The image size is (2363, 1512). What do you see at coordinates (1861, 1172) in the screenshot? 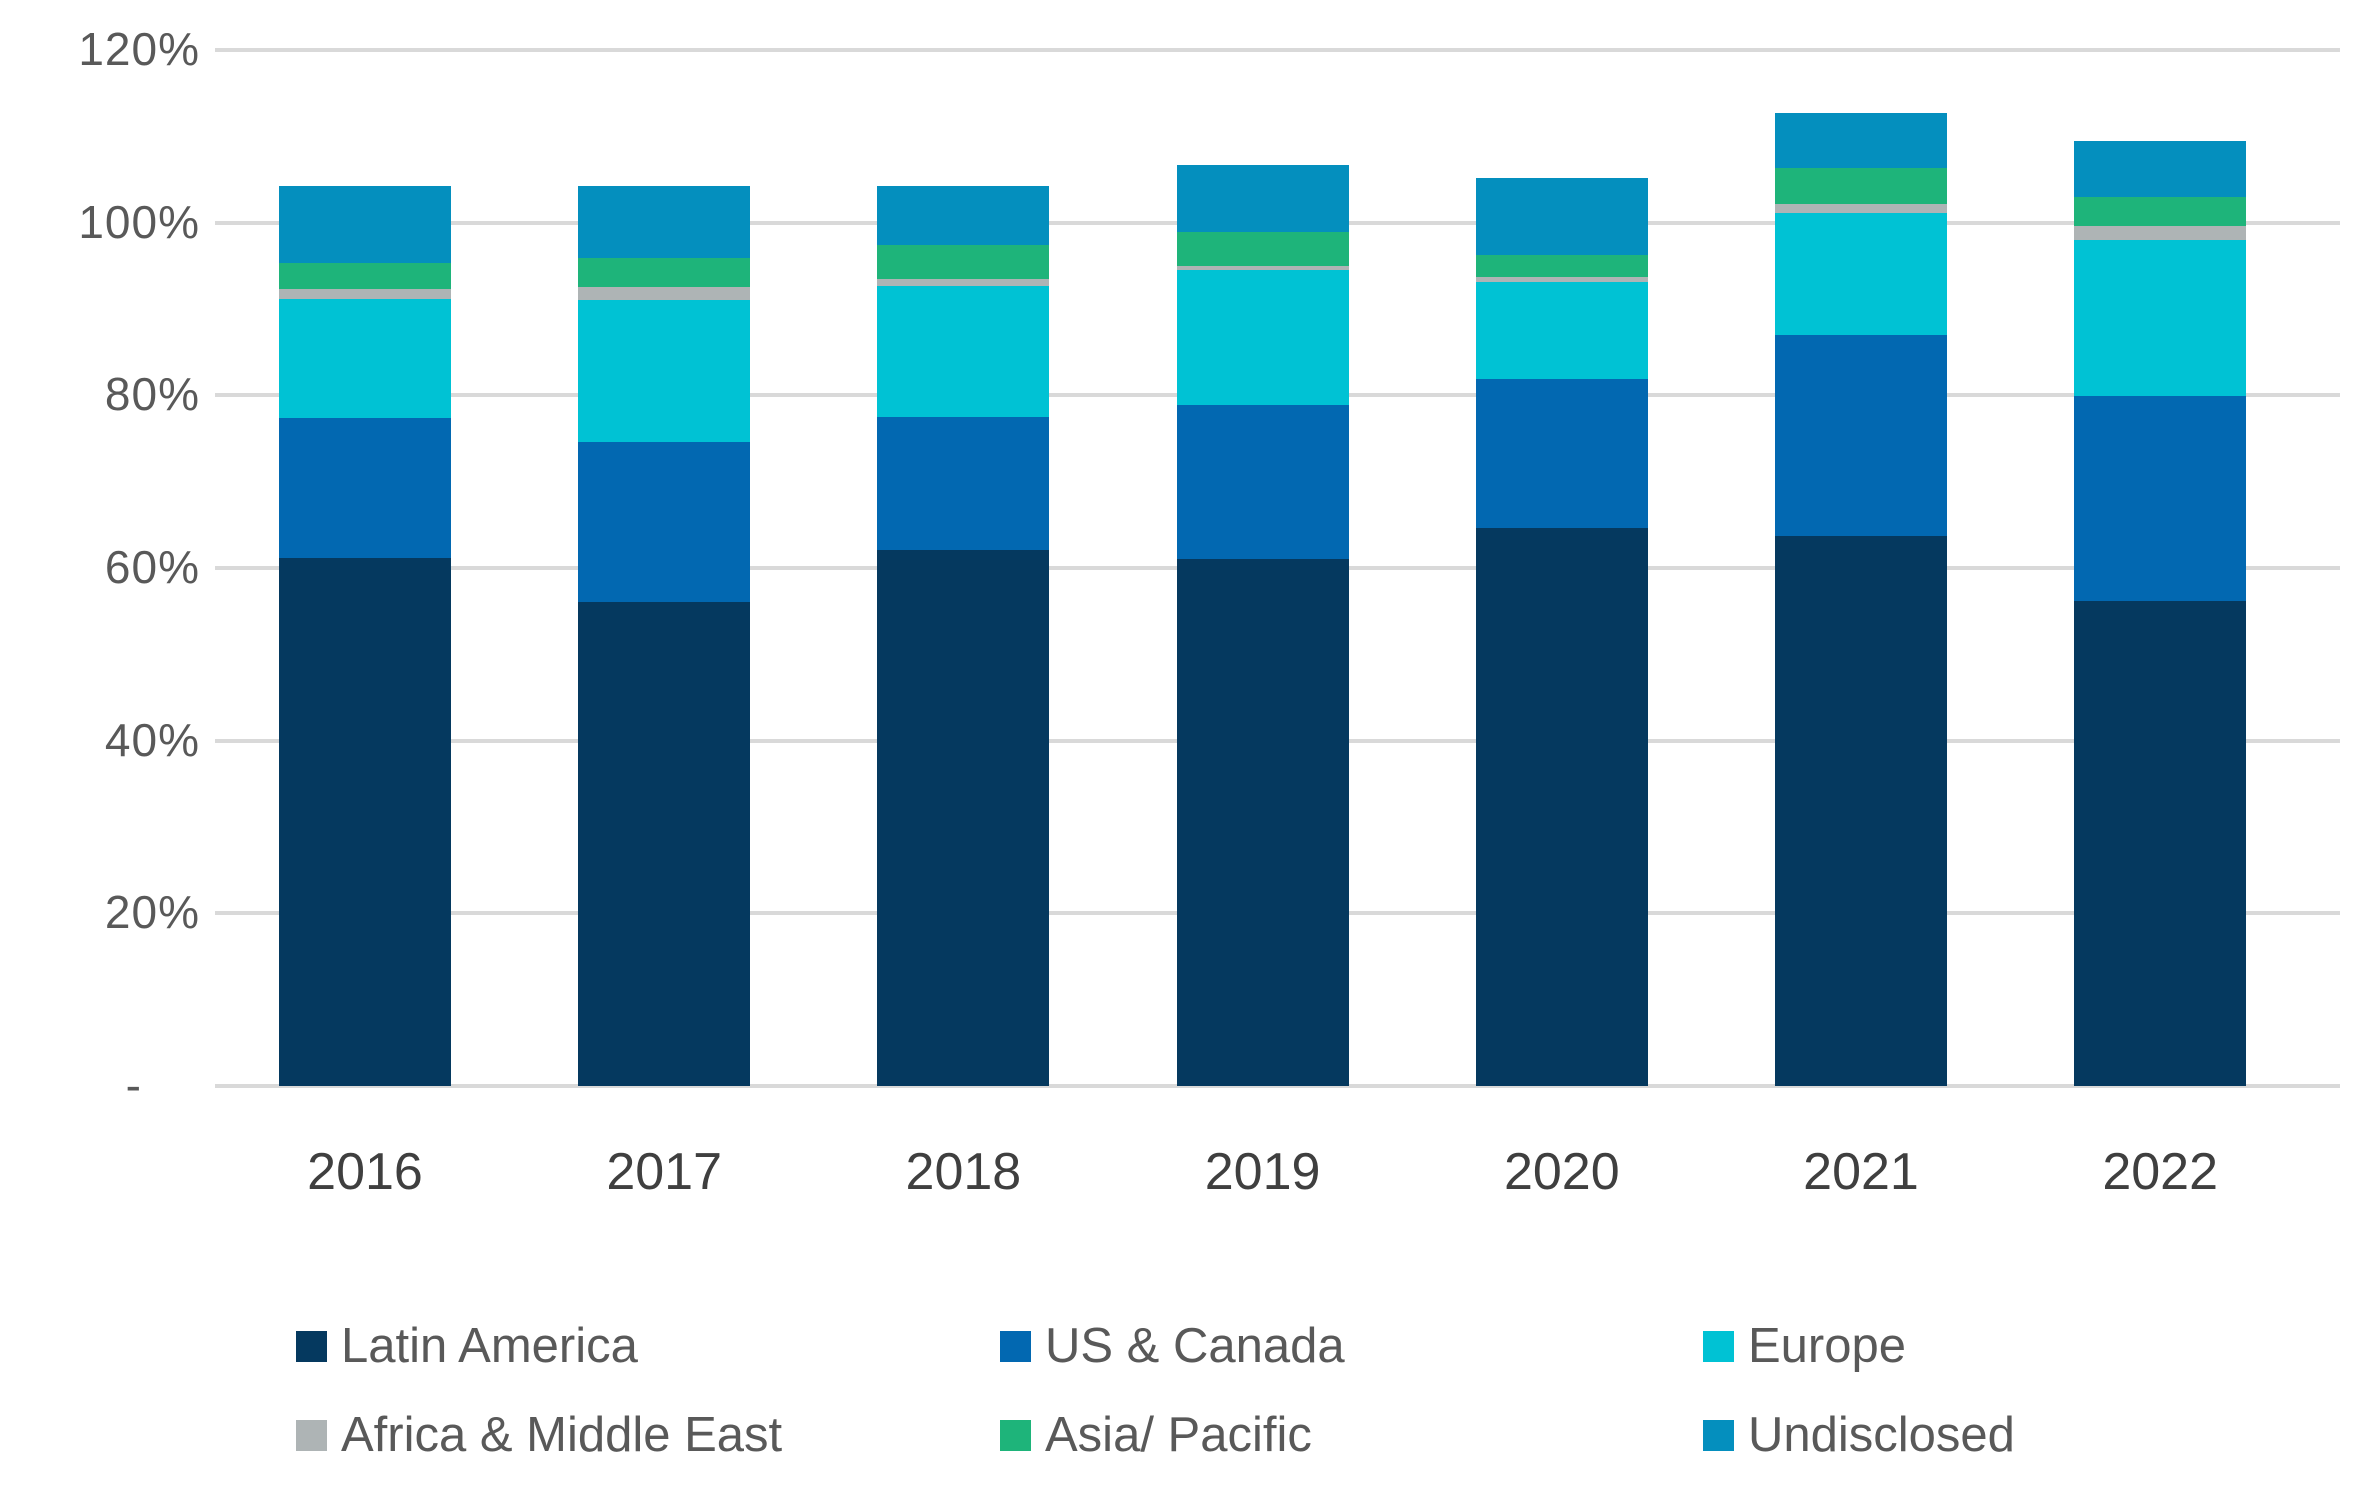
I see `x-tick-label-2021: 2021` at bounding box center [1861, 1172].